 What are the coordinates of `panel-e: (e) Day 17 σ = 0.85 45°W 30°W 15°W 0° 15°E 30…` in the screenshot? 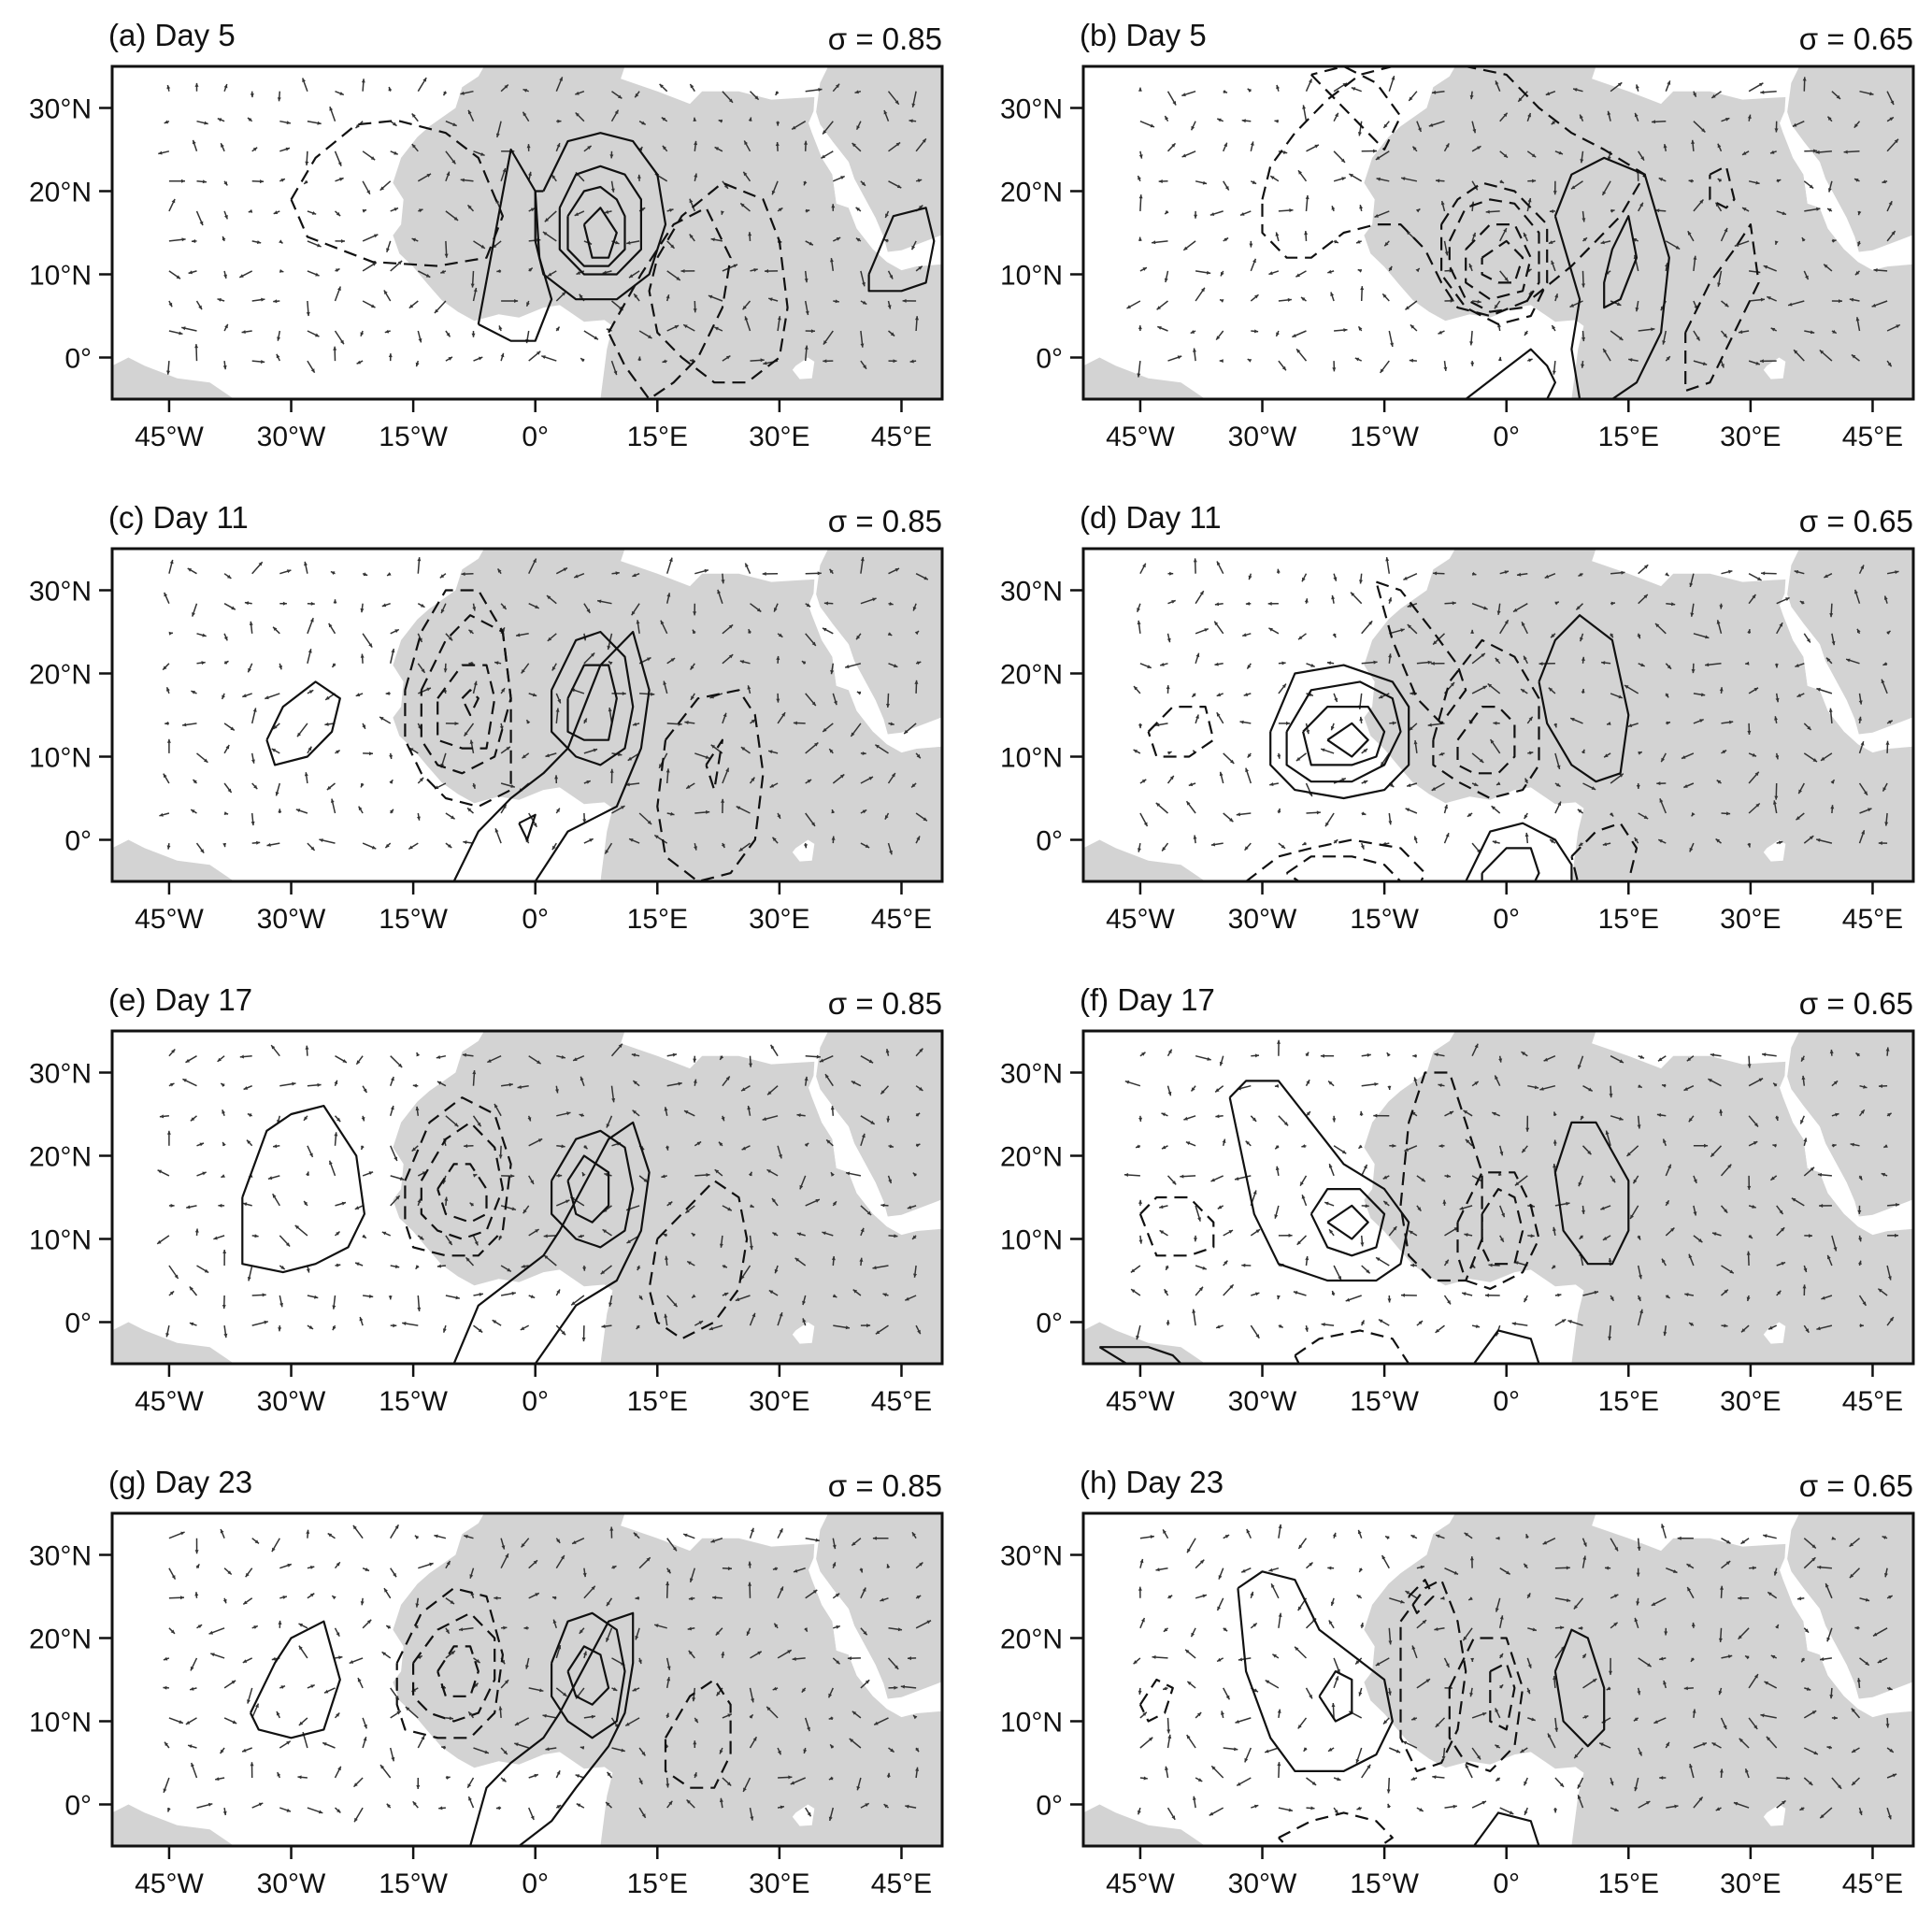 It's located at (486, 1199).